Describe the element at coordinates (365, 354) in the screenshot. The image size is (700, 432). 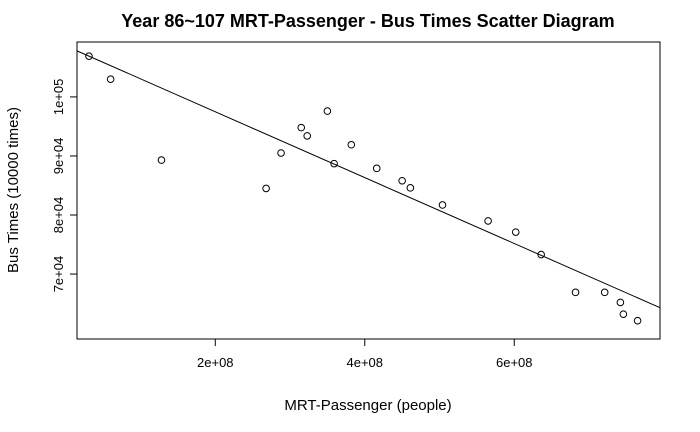
I see `x-axis: 2e+08 4e+08 6e+08` at that location.